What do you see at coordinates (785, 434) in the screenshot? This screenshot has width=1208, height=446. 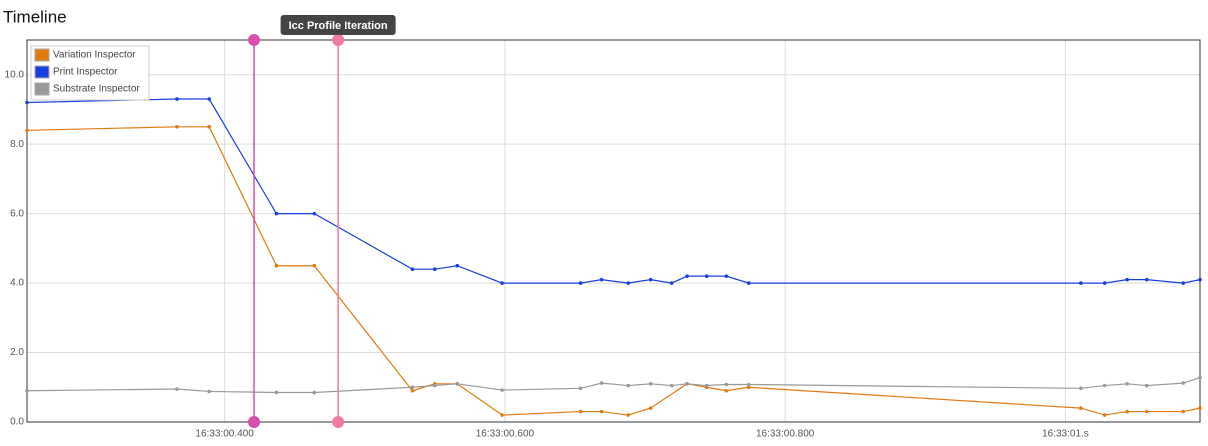 I see `x-tick-label: 16:33:00.800` at bounding box center [785, 434].